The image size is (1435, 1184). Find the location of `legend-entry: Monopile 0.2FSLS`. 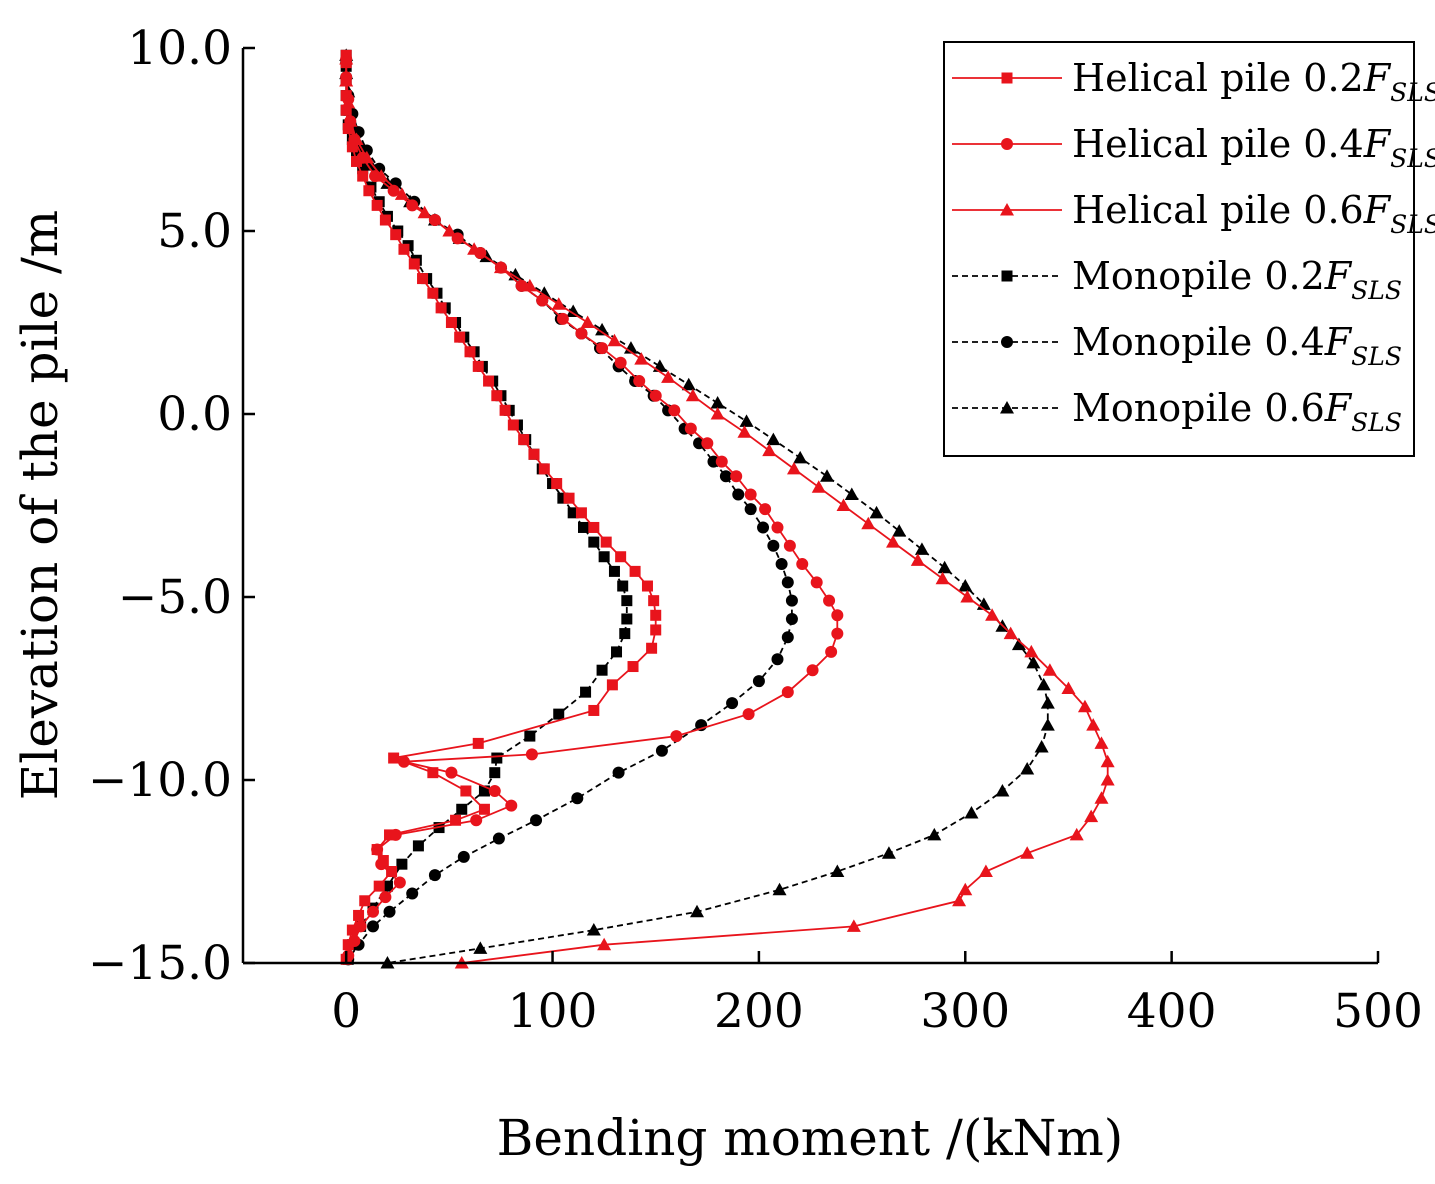

legend-entry: Monopile 0.2FSLS is located at coordinates (1177, 279).